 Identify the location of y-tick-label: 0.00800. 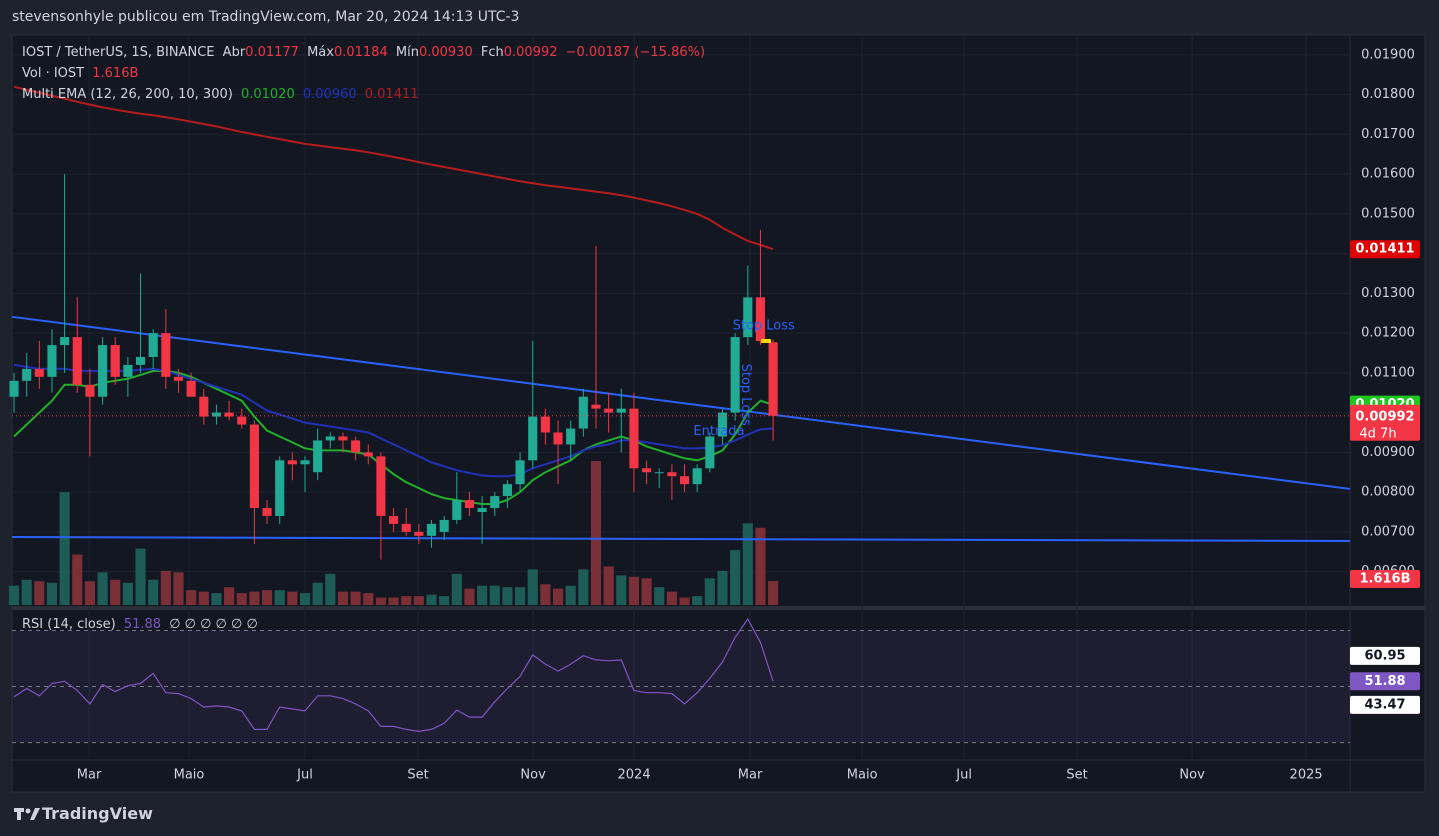
(1388, 492).